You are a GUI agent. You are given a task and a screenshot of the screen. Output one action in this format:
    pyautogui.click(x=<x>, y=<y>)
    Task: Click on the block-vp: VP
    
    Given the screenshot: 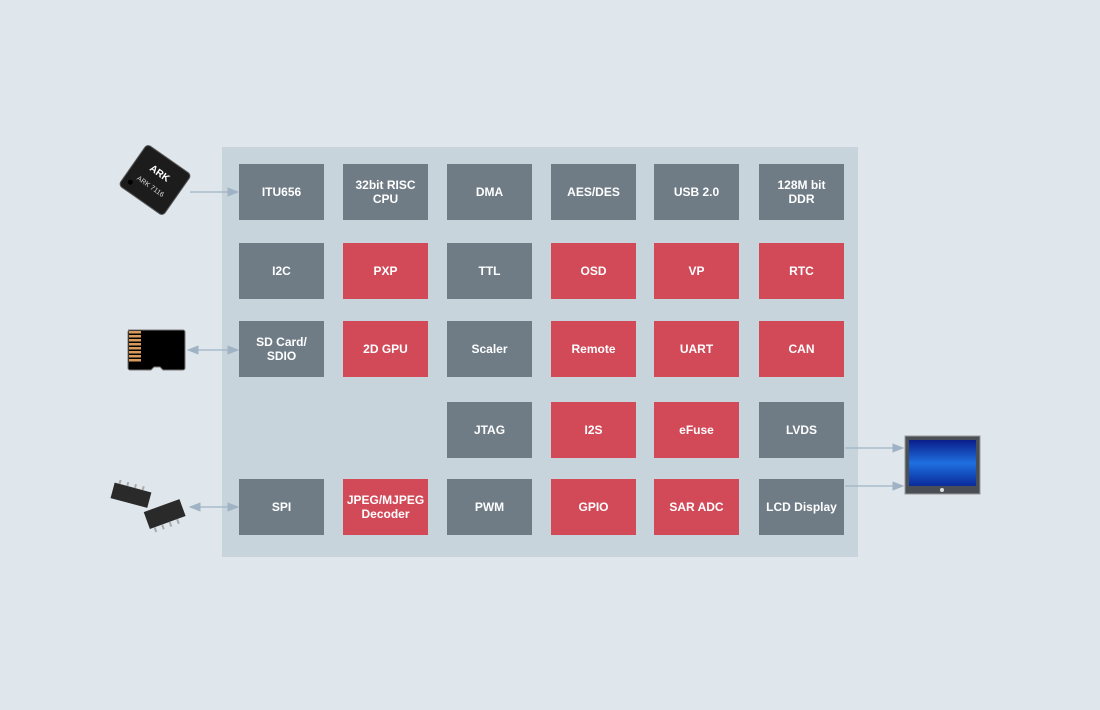 What is the action you would take?
    pyautogui.click(x=696, y=271)
    